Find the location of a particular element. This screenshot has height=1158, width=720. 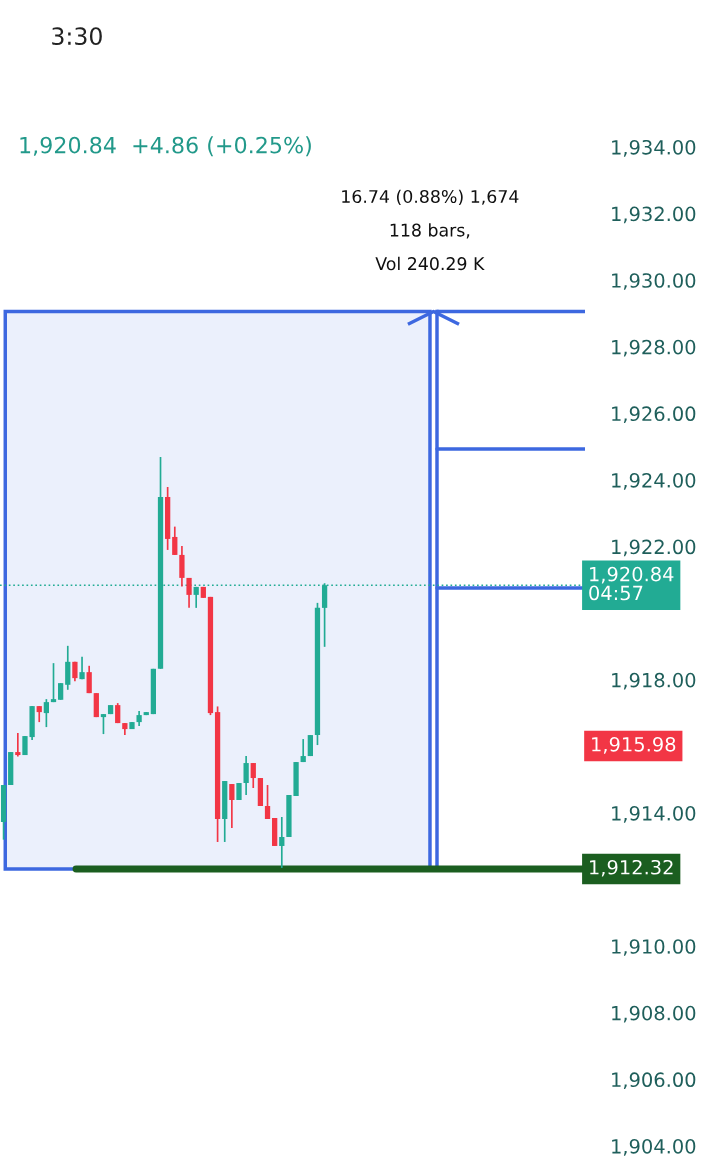

y-tick-label: 1,910.00 is located at coordinates (654, 947).